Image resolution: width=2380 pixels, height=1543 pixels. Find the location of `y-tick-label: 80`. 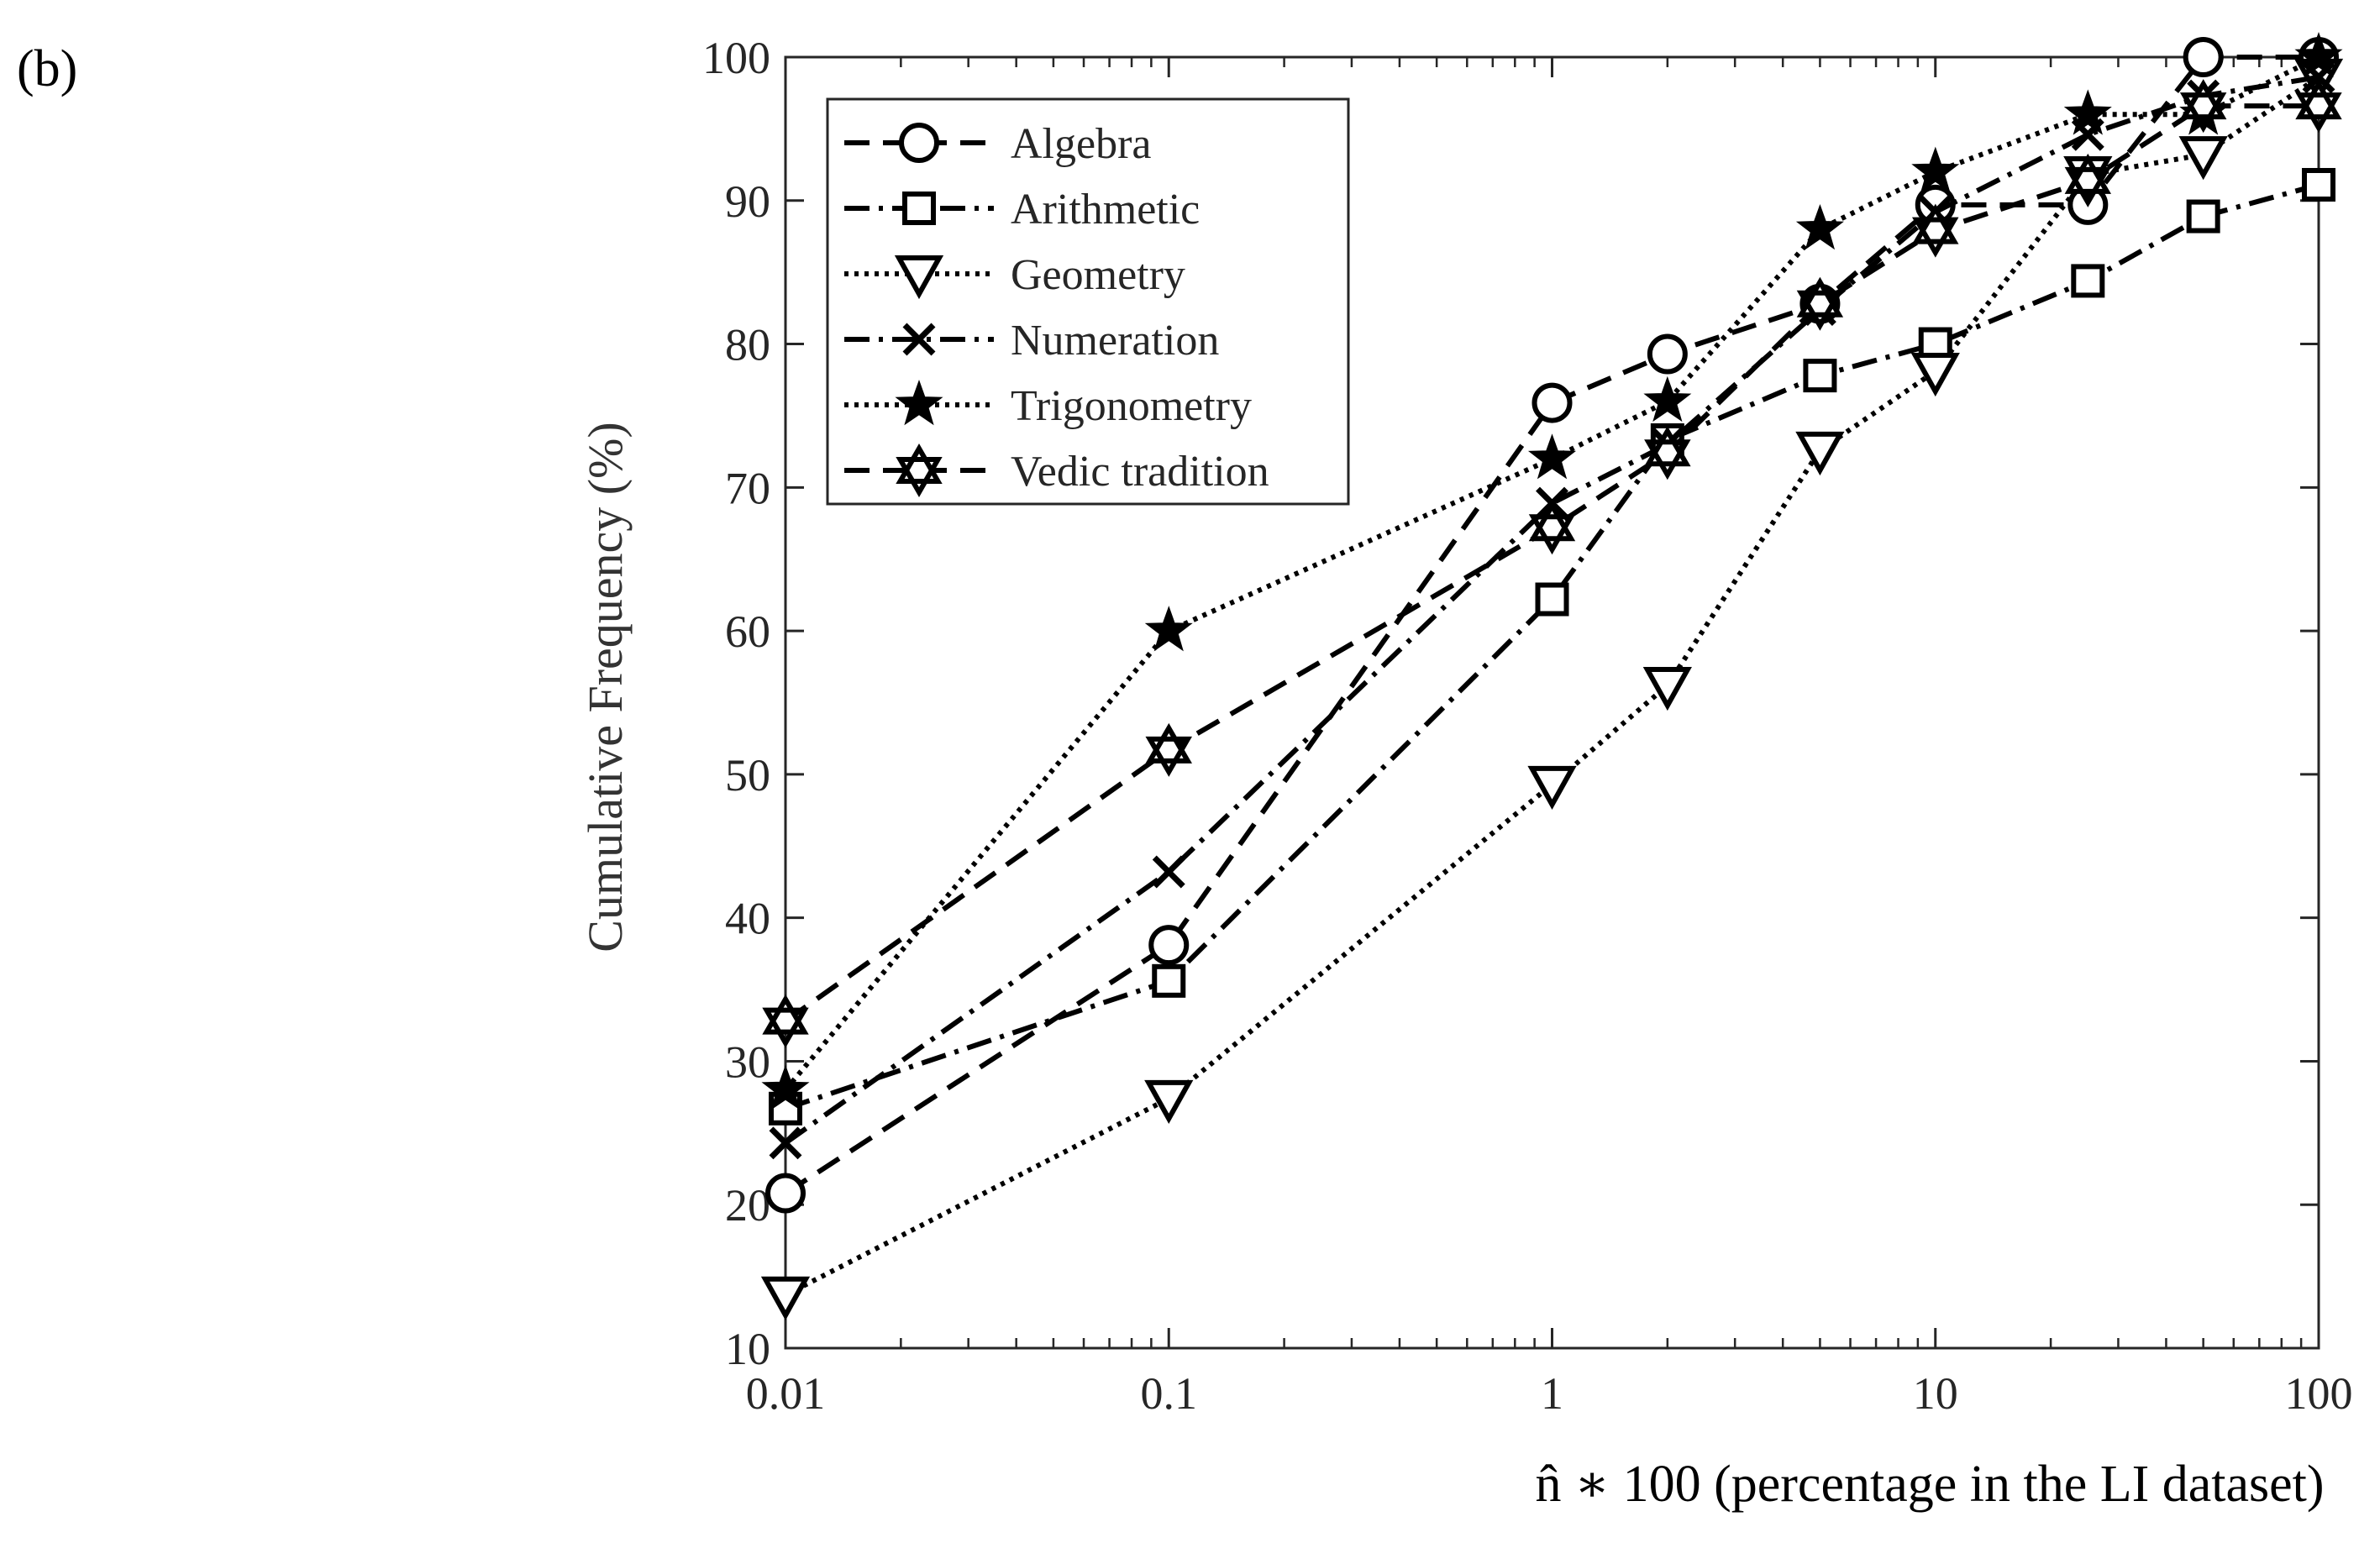

y-tick-label: 80 is located at coordinates (747, 345).